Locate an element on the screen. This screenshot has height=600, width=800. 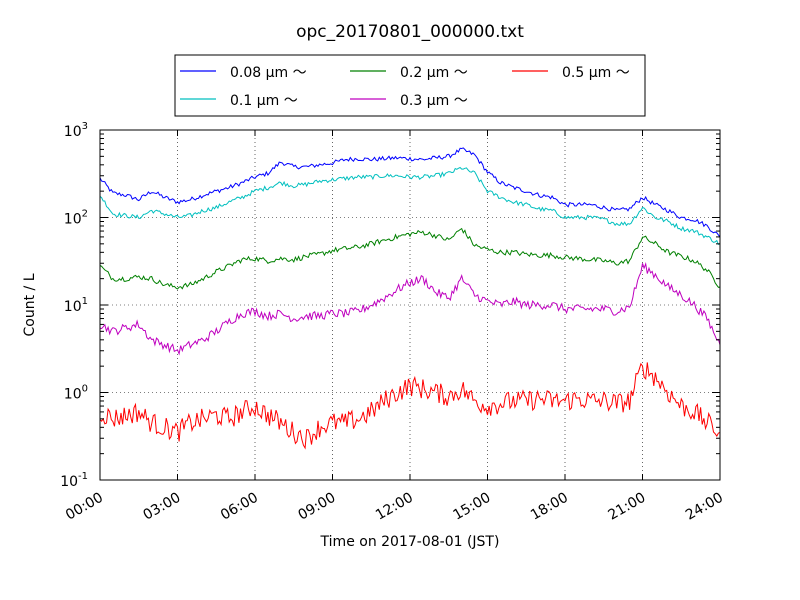
x-tick-label: 24:00 is located at coordinates (704, 507).